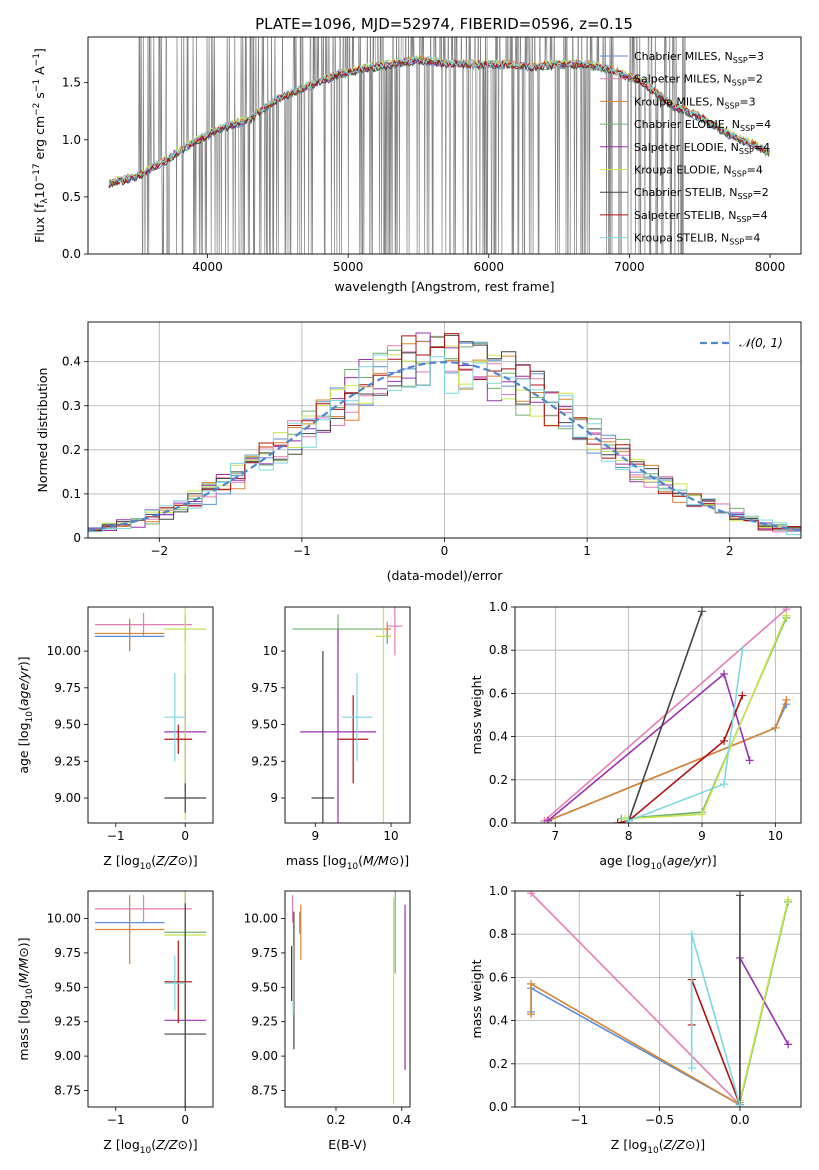  What do you see at coordinates (23, 1030) in the screenshot?
I see `label-part: mass [log` at bounding box center [23, 1030].